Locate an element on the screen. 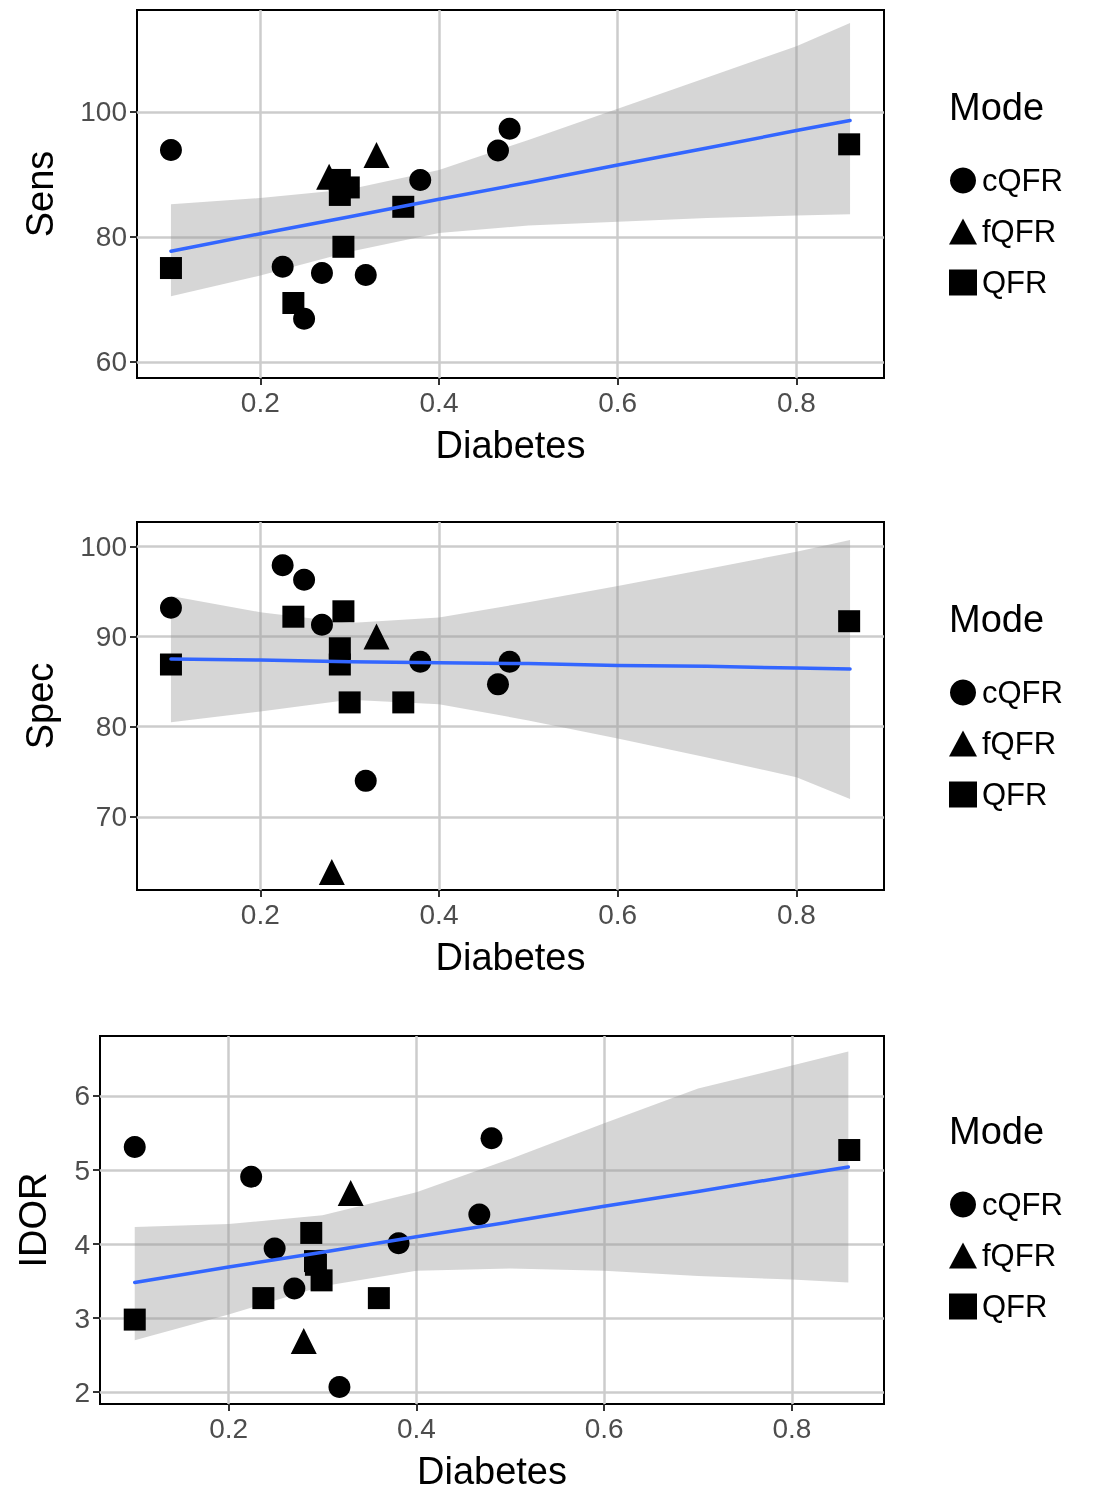 This screenshot has height=1504, width=1111. y-axis-title: Spec is located at coordinates (40, 706).